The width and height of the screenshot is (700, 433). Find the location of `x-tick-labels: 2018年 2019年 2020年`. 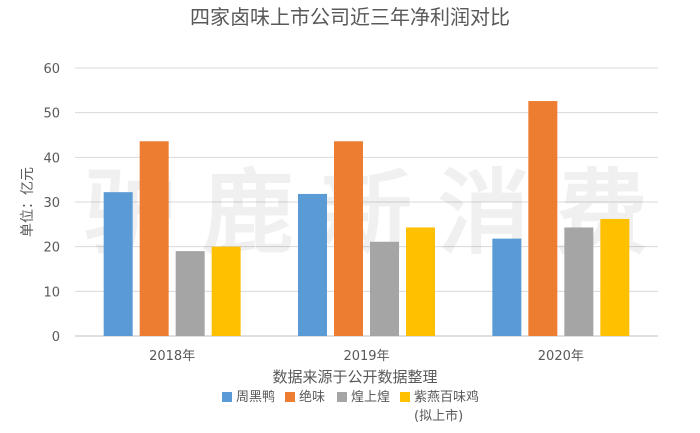

x-tick-labels: 2018年 2019年 2020年 is located at coordinates (366, 356).